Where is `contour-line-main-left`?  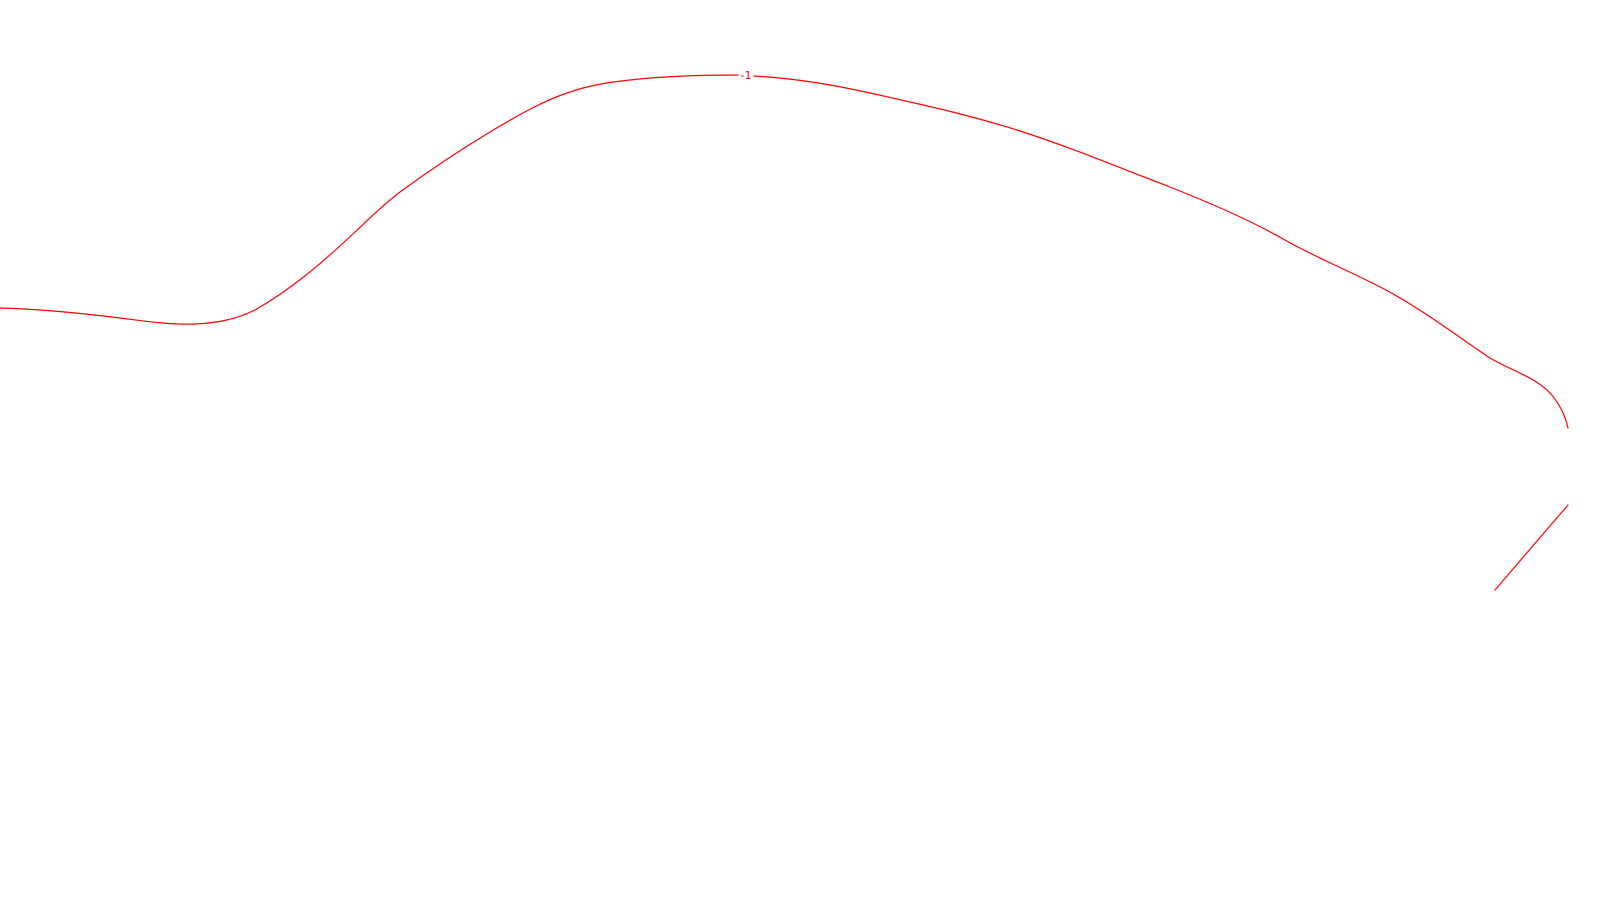 contour-line-main-left is located at coordinates (369, 199).